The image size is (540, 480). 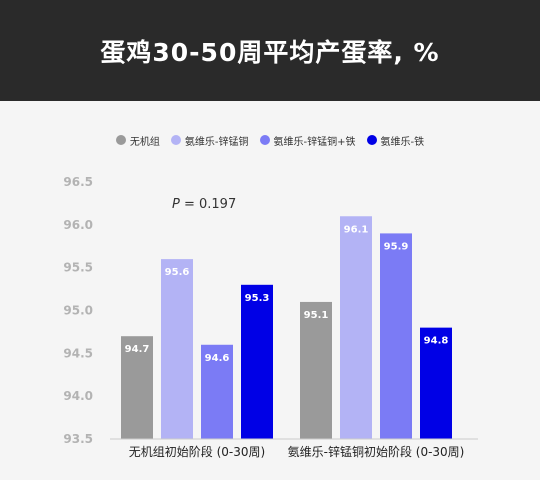 I want to click on y-tick-label: 95.0, so click(x=78, y=311).